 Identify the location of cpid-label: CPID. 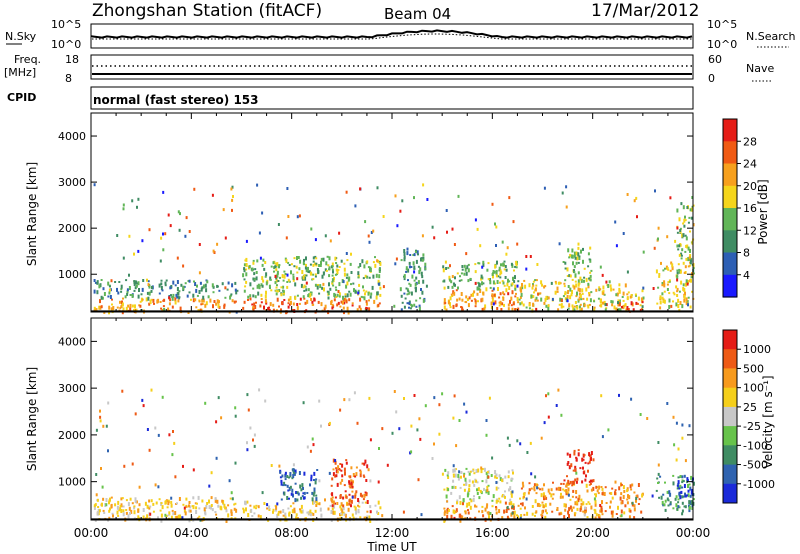
(21, 97).